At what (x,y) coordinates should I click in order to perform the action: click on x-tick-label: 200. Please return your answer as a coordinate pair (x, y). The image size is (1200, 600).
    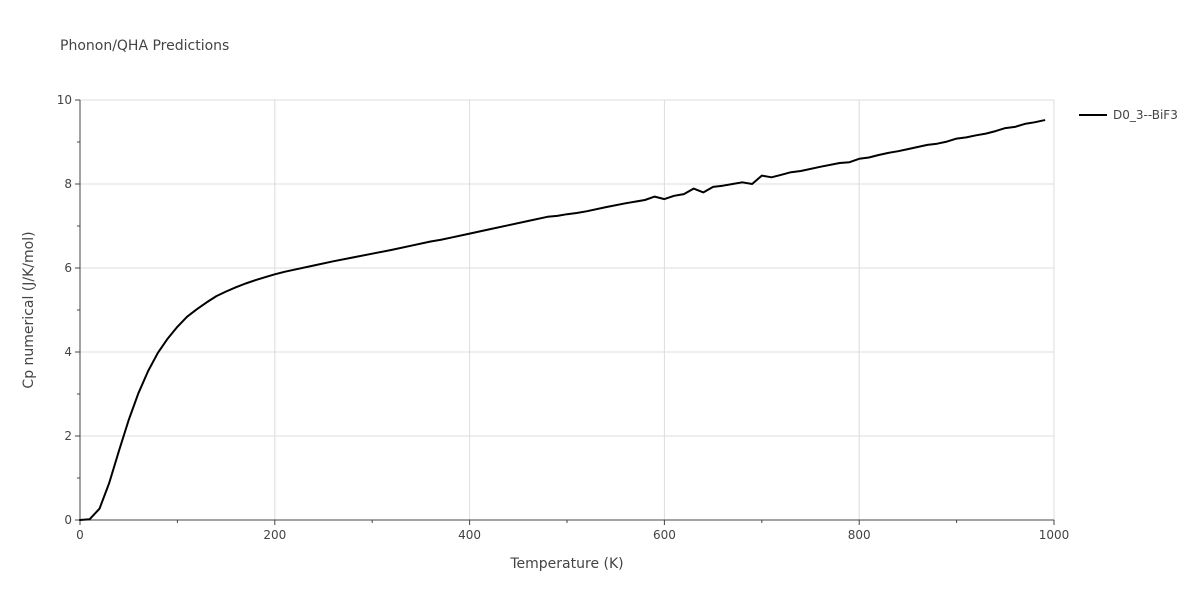
    Looking at the image, I should click on (274, 535).